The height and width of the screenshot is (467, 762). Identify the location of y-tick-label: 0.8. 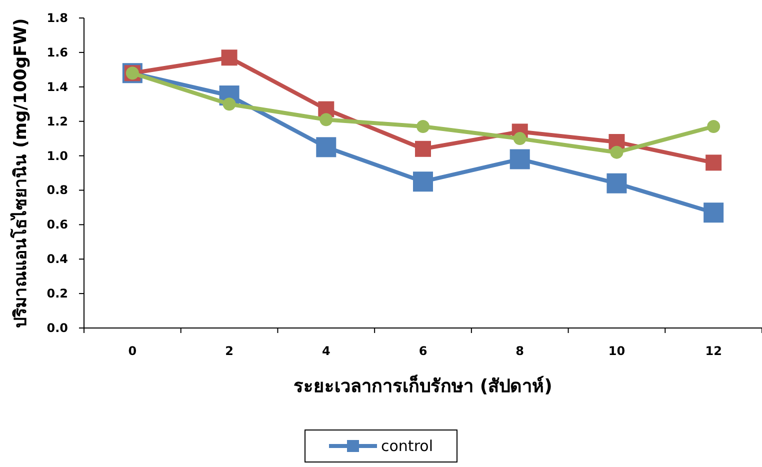
(57, 190).